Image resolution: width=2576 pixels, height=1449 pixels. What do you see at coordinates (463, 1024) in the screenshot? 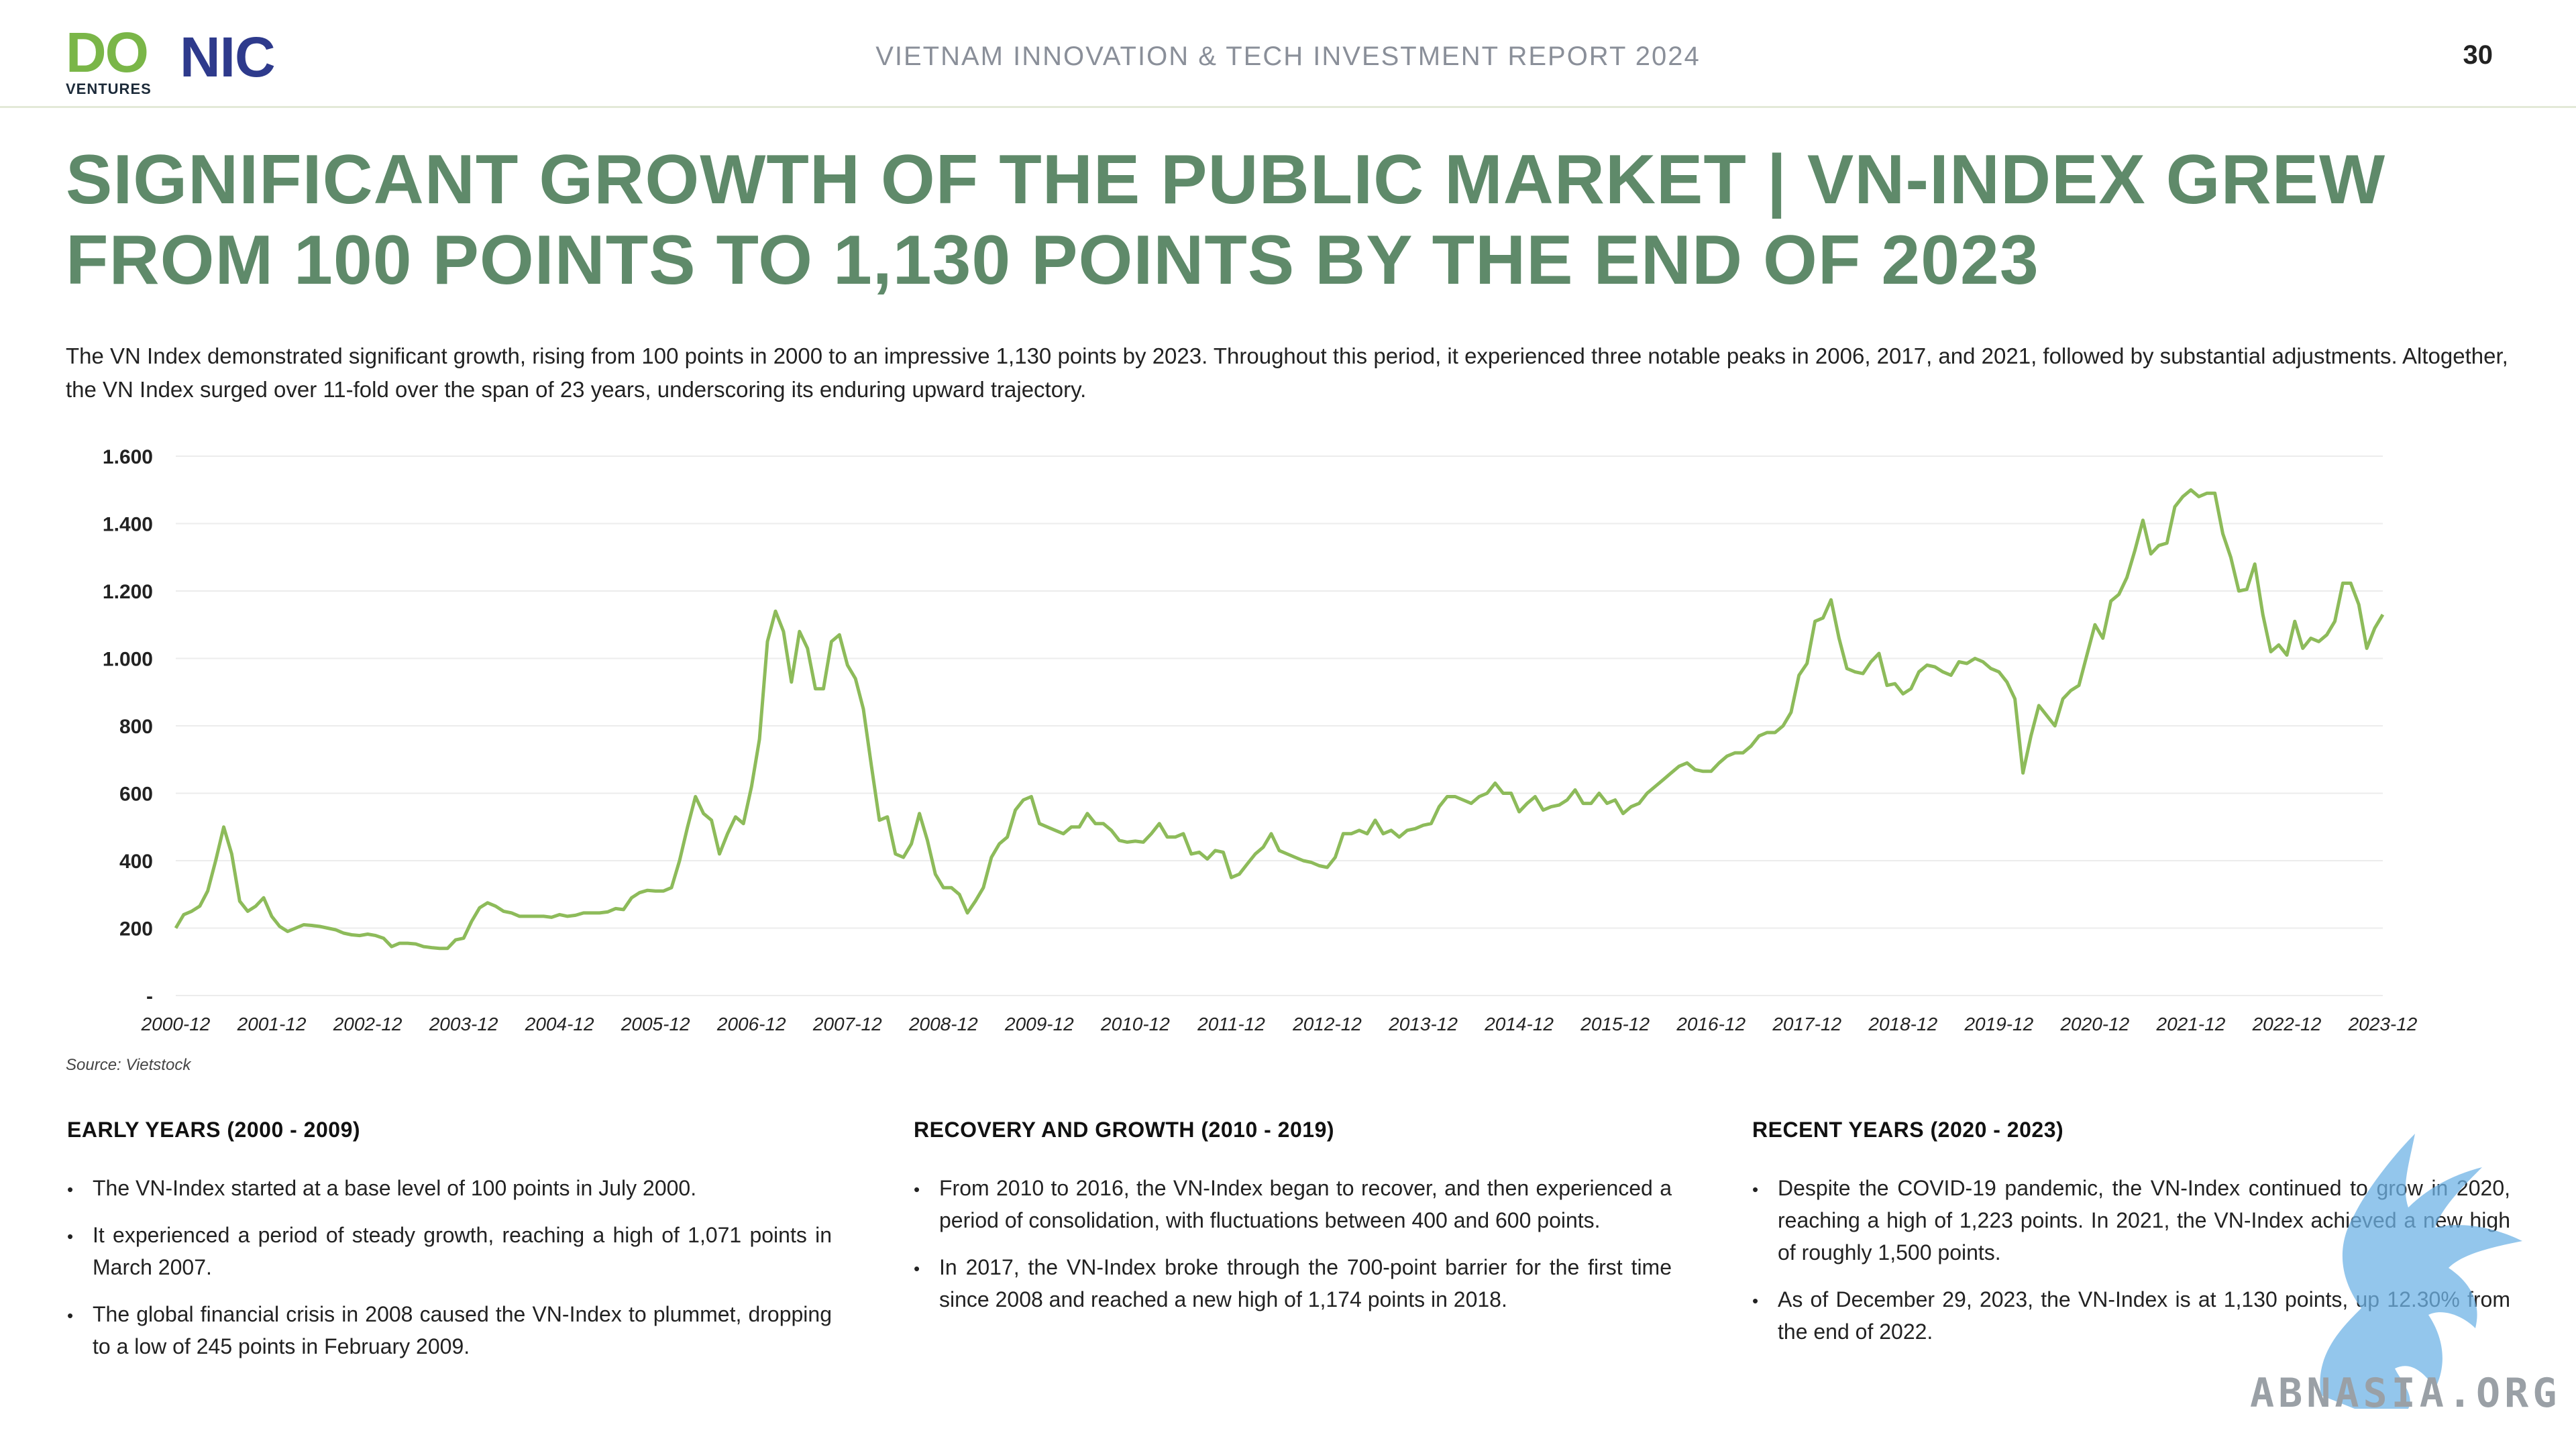
I see `x-tick-label: 2003-12` at bounding box center [463, 1024].